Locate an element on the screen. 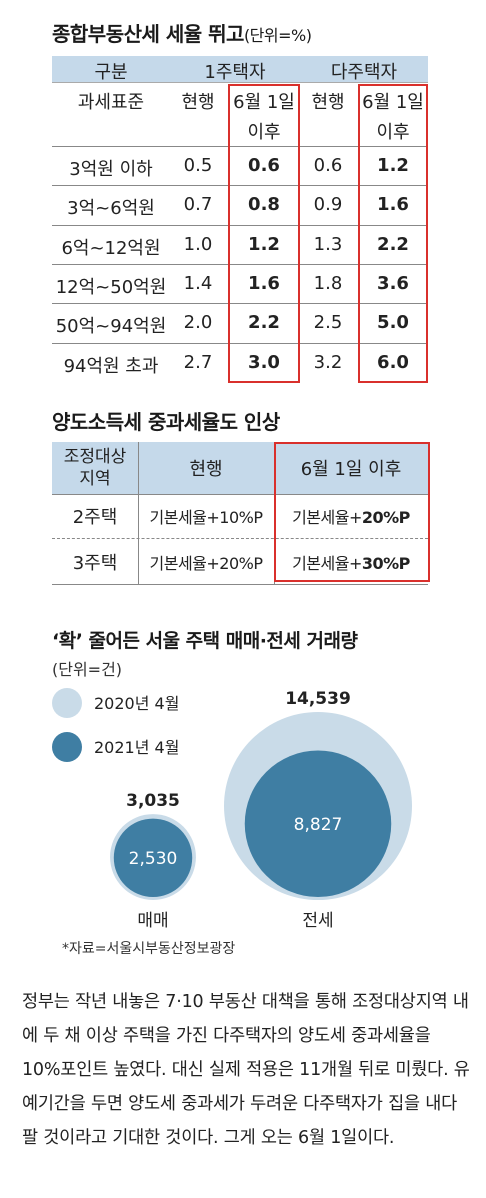  house-type-cell: 3주택 is located at coordinates (95, 563).